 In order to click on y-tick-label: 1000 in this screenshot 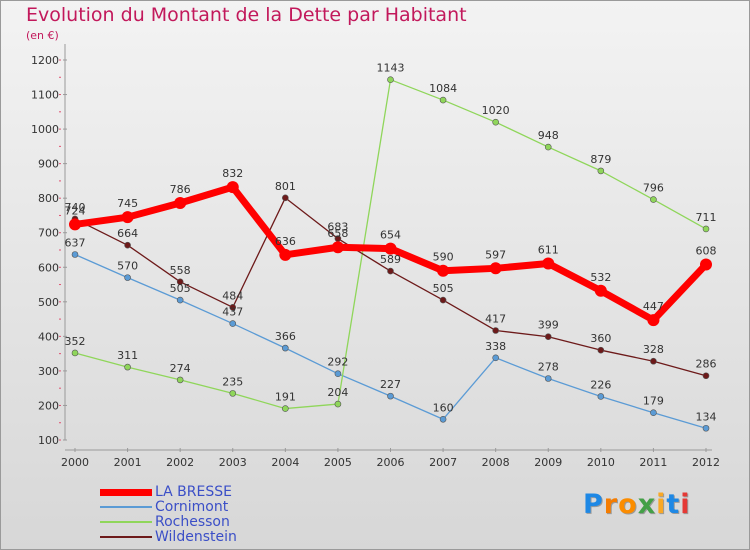, I will do `click(45, 129)`.